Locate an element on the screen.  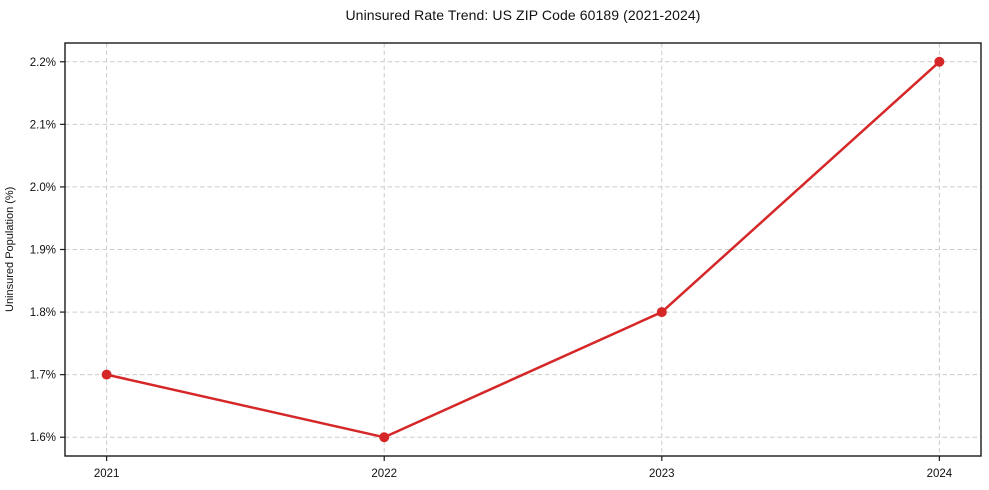
y-tick-label: 2.0% is located at coordinates (43, 188).